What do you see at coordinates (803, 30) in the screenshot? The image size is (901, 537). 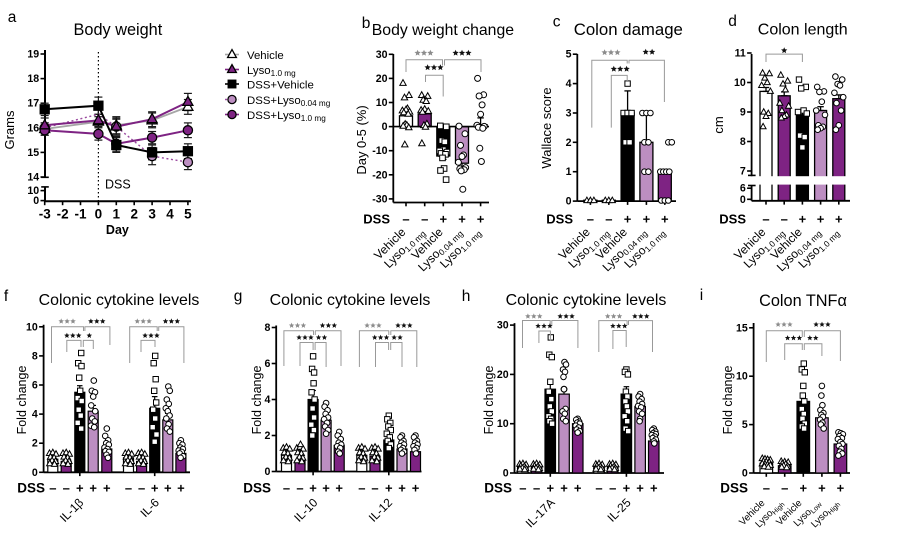 I see `svg-text: Colon length` at bounding box center [803, 30].